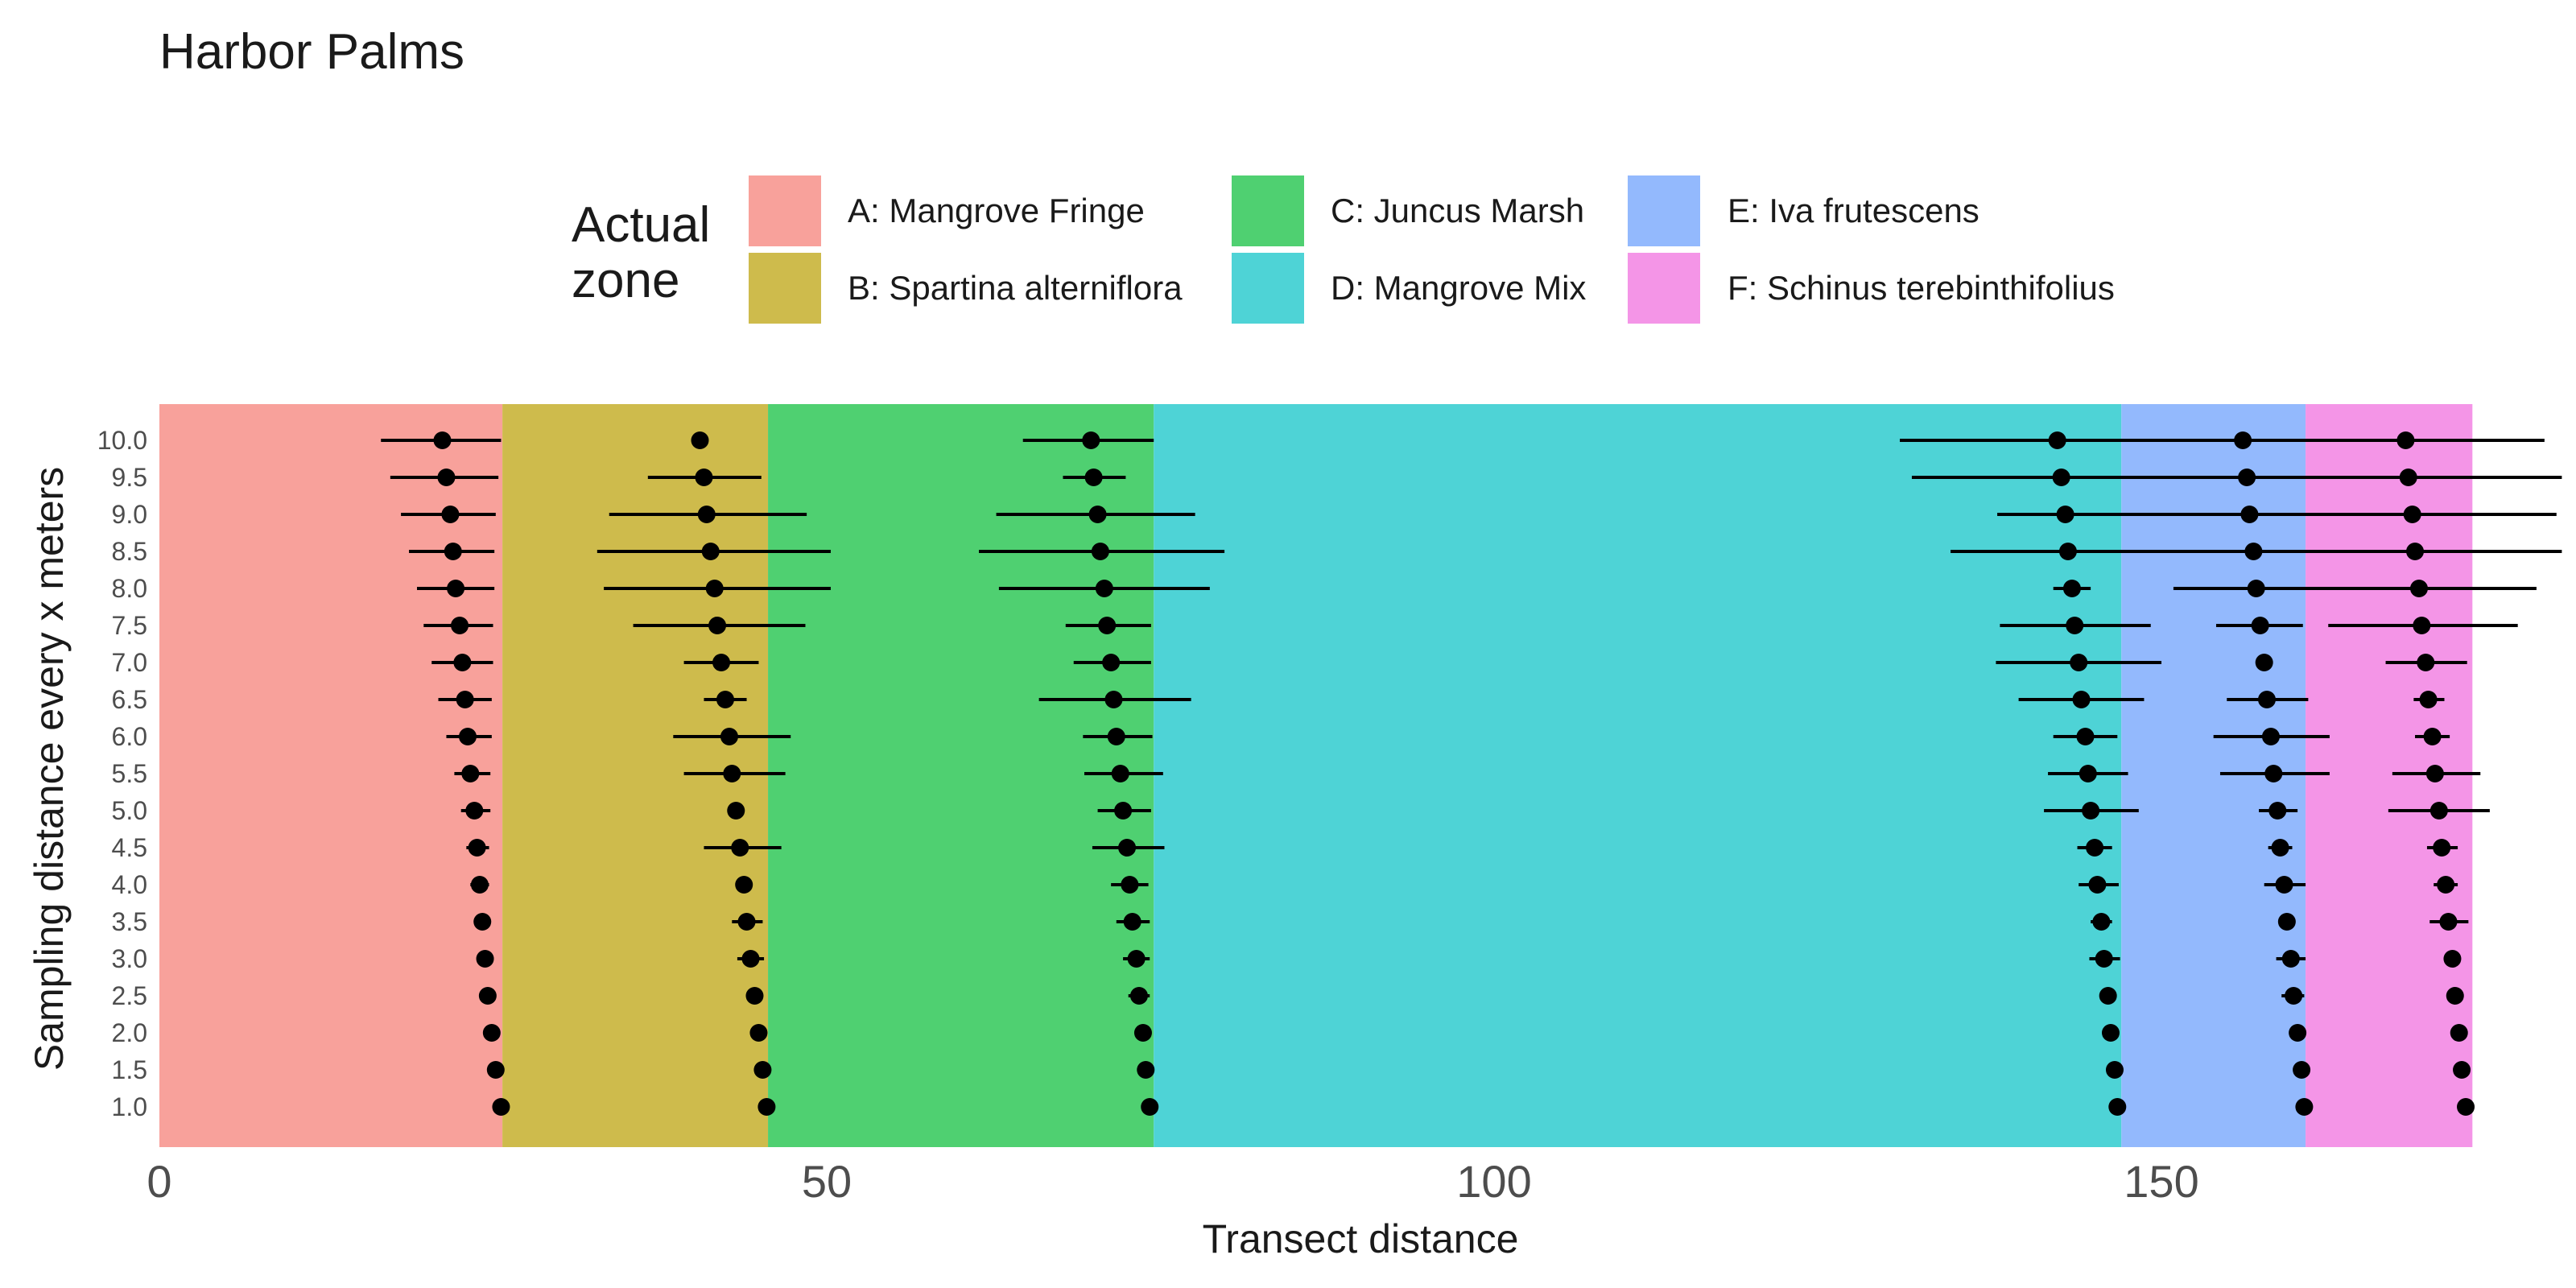  I want to click on x-tick-label: 0, so click(159, 1181).